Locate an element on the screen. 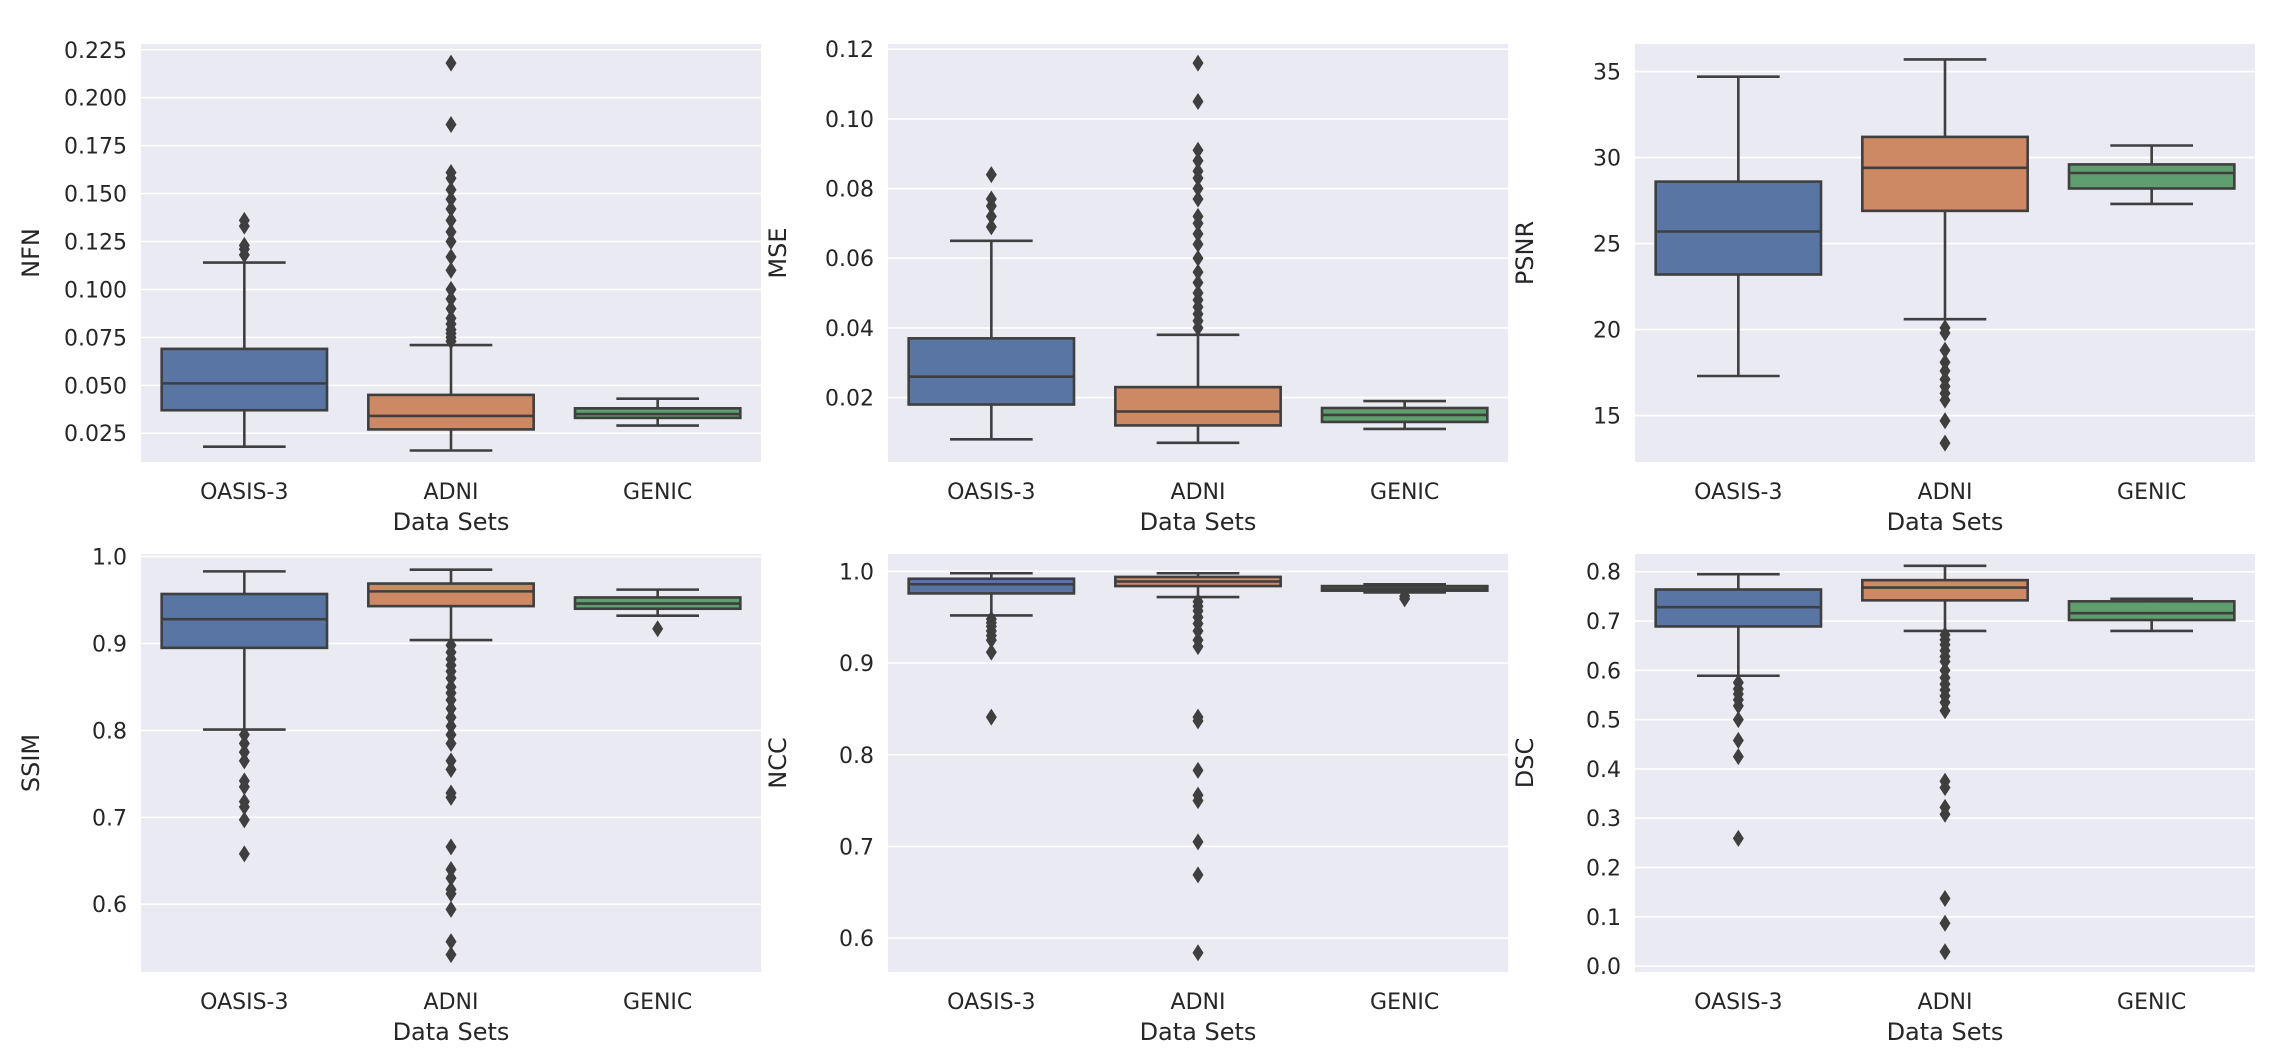 The height and width of the screenshot is (1060, 2272). y-tick-label: 0.08 is located at coordinates (849, 190).